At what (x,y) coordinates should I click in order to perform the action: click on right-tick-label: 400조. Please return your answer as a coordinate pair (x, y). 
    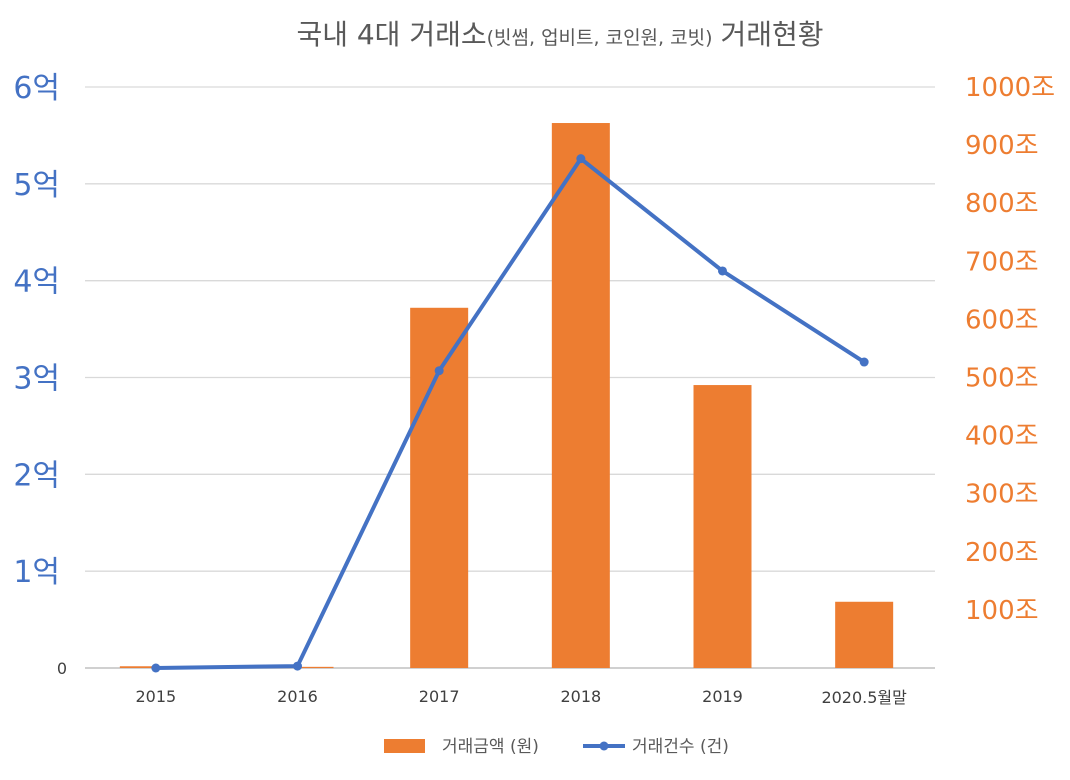
    Looking at the image, I should click on (1002, 437).